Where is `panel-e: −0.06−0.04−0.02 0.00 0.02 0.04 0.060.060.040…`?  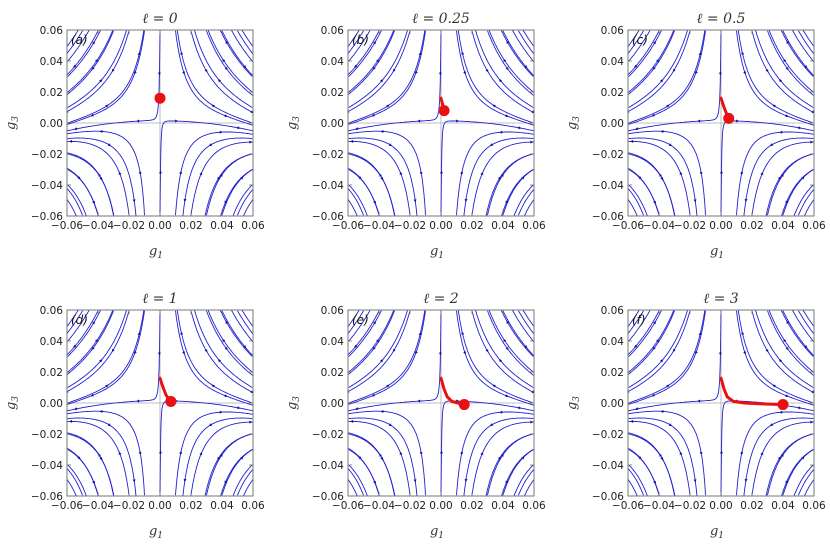
panel-e: −0.06−0.04−0.02 0.00 0.02 0.04 0.060.060.040… is located at coordinates (415, 416).